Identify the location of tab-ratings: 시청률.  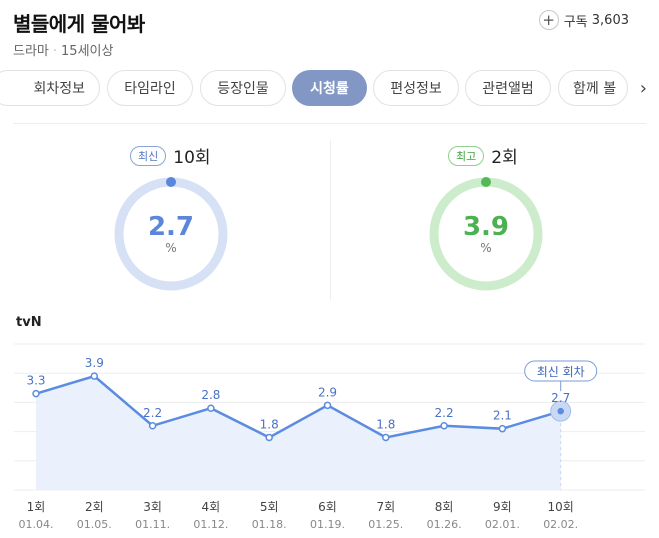
(329, 88).